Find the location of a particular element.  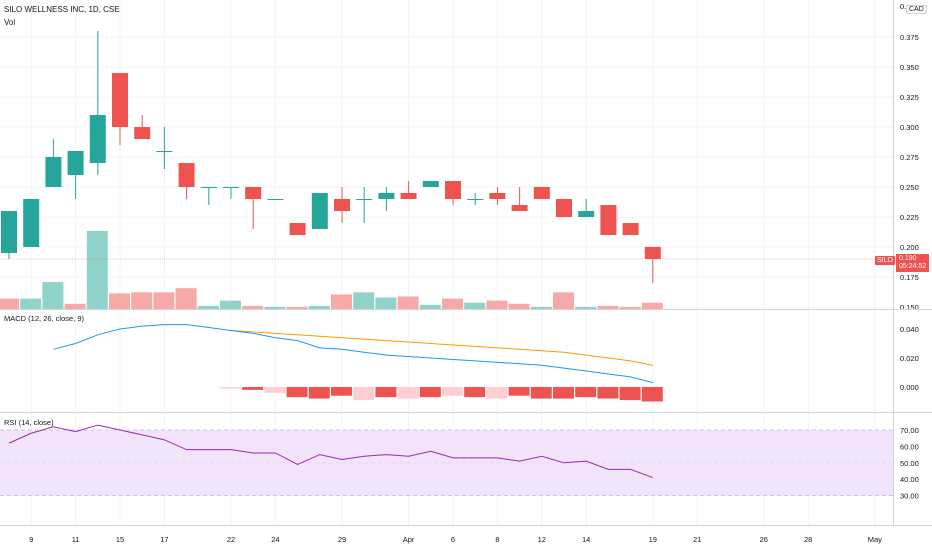

x-axis-tick: 15 is located at coordinates (120, 539).